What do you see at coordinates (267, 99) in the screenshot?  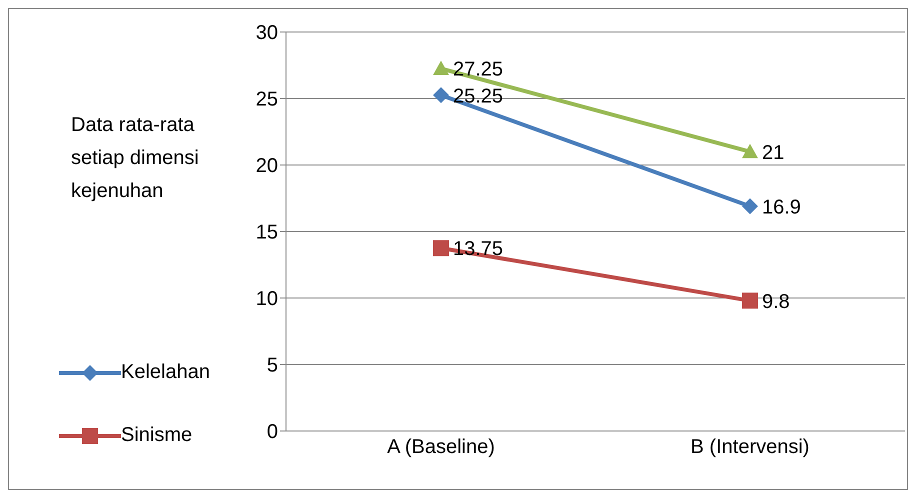 I see `y-tick-label: 25` at bounding box center [267, 99].